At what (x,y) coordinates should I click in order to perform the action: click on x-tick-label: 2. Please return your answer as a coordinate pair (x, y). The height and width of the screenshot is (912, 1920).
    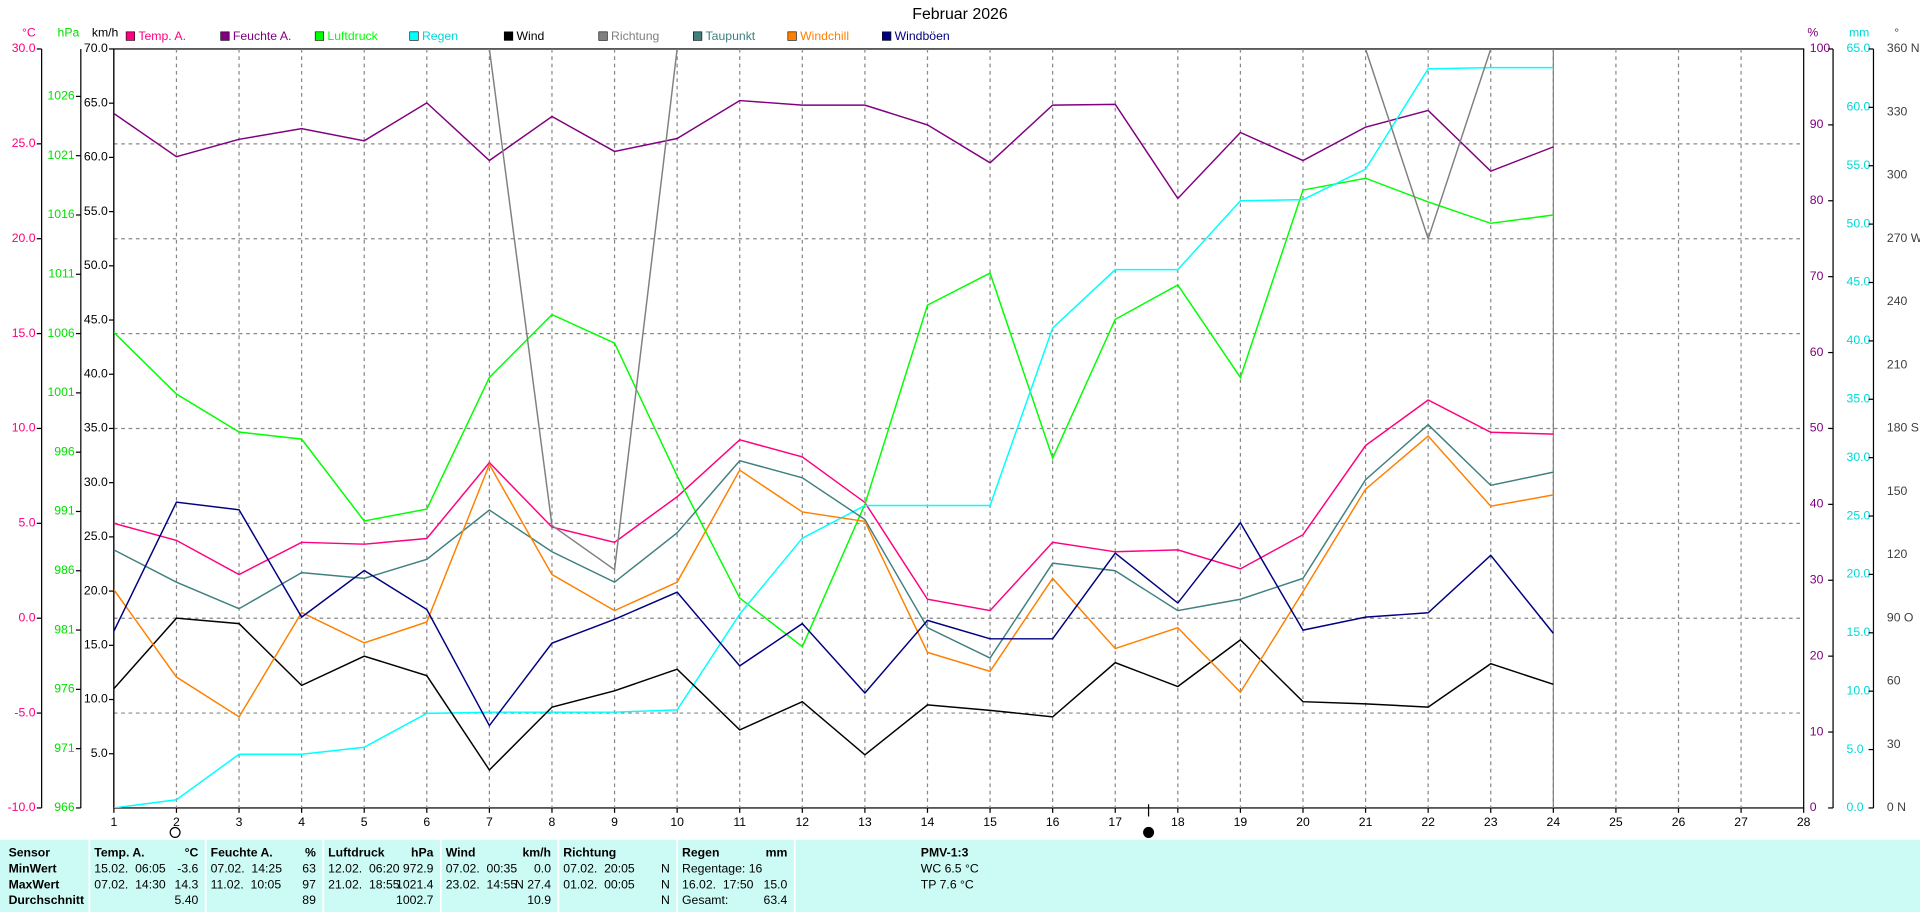
    Looking at the image, I should click on (176, 822).